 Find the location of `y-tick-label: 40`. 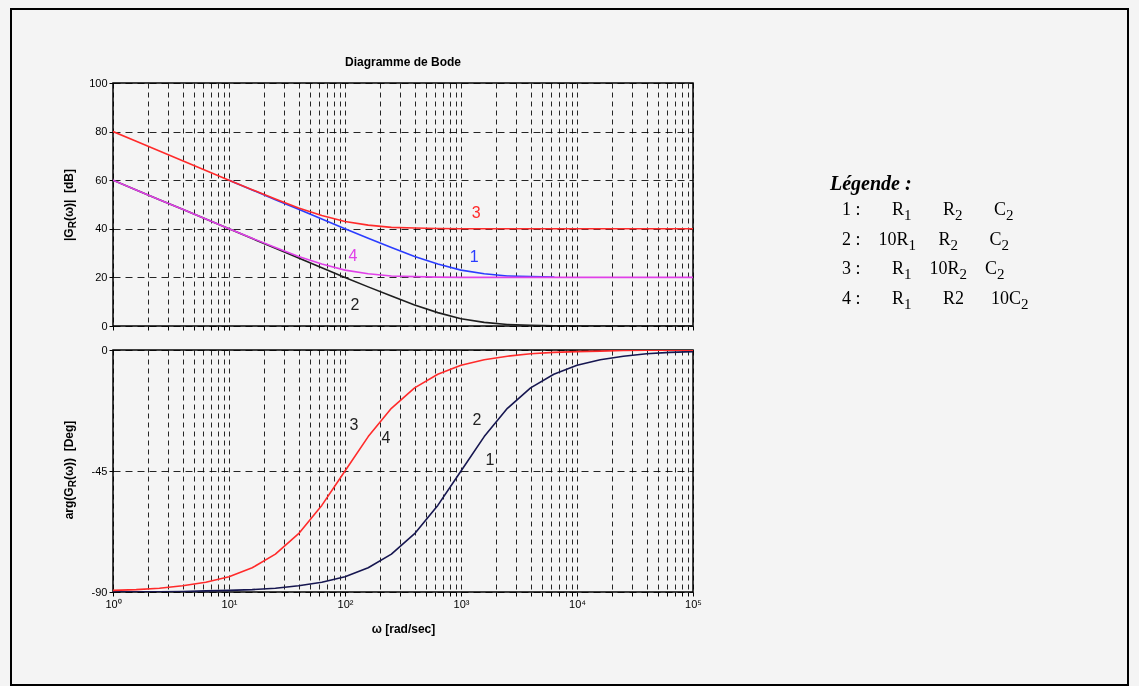

y-tick-label: 40 is located at coordinates (101, 228).